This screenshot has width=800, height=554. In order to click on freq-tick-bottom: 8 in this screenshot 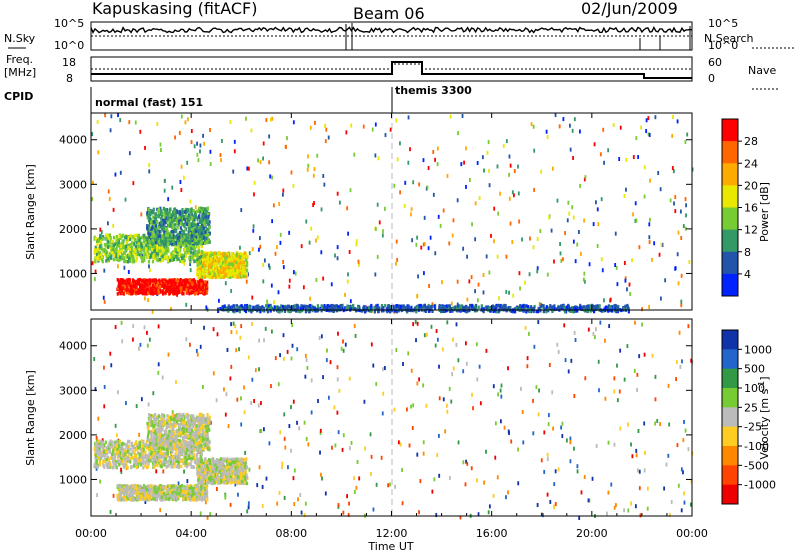, I will do `click(69, 78)`.